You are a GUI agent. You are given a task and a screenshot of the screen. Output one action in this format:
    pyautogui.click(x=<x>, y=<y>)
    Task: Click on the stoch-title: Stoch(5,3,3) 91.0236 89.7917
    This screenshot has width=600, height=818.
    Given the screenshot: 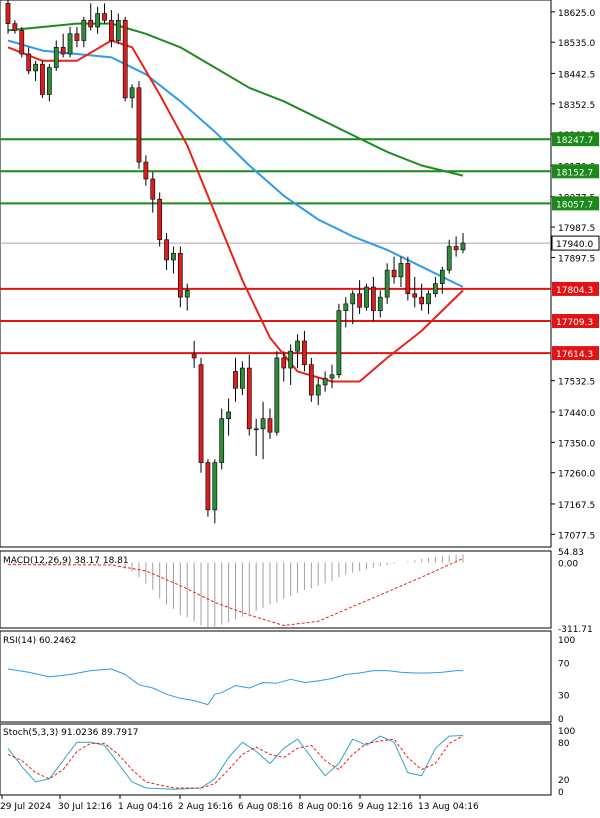 What is the action you would take?
    pyautogui.click(x=70, y=733)
    